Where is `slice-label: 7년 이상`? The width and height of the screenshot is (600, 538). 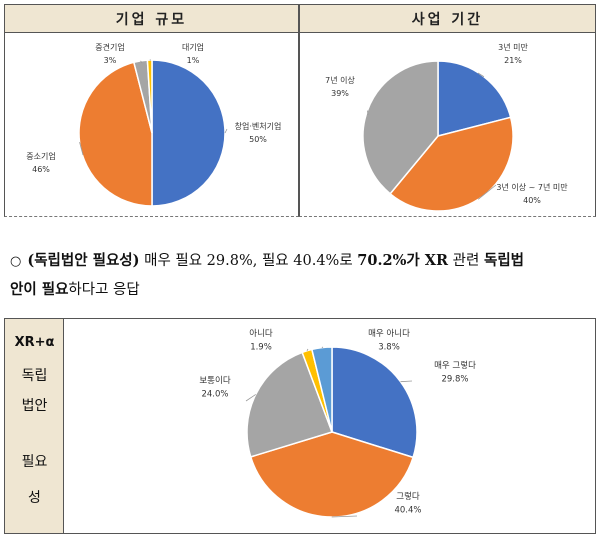
slice-label: 7년 이상 is located at coordinates (340, 80).